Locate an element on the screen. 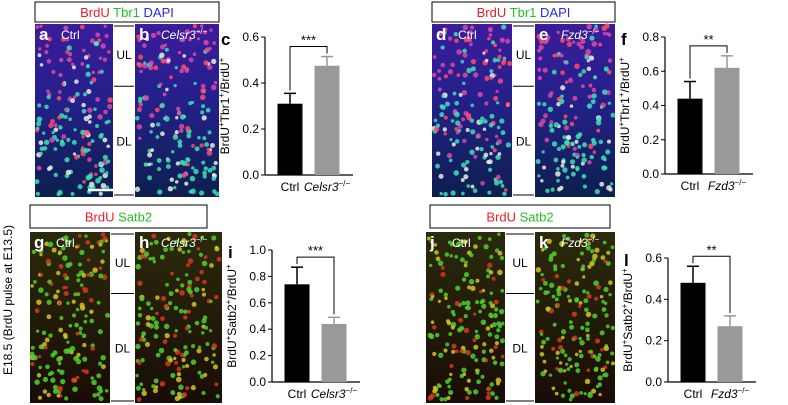 The image size is (788, 405). zone-label: DL is located at coordinates (520, 348).